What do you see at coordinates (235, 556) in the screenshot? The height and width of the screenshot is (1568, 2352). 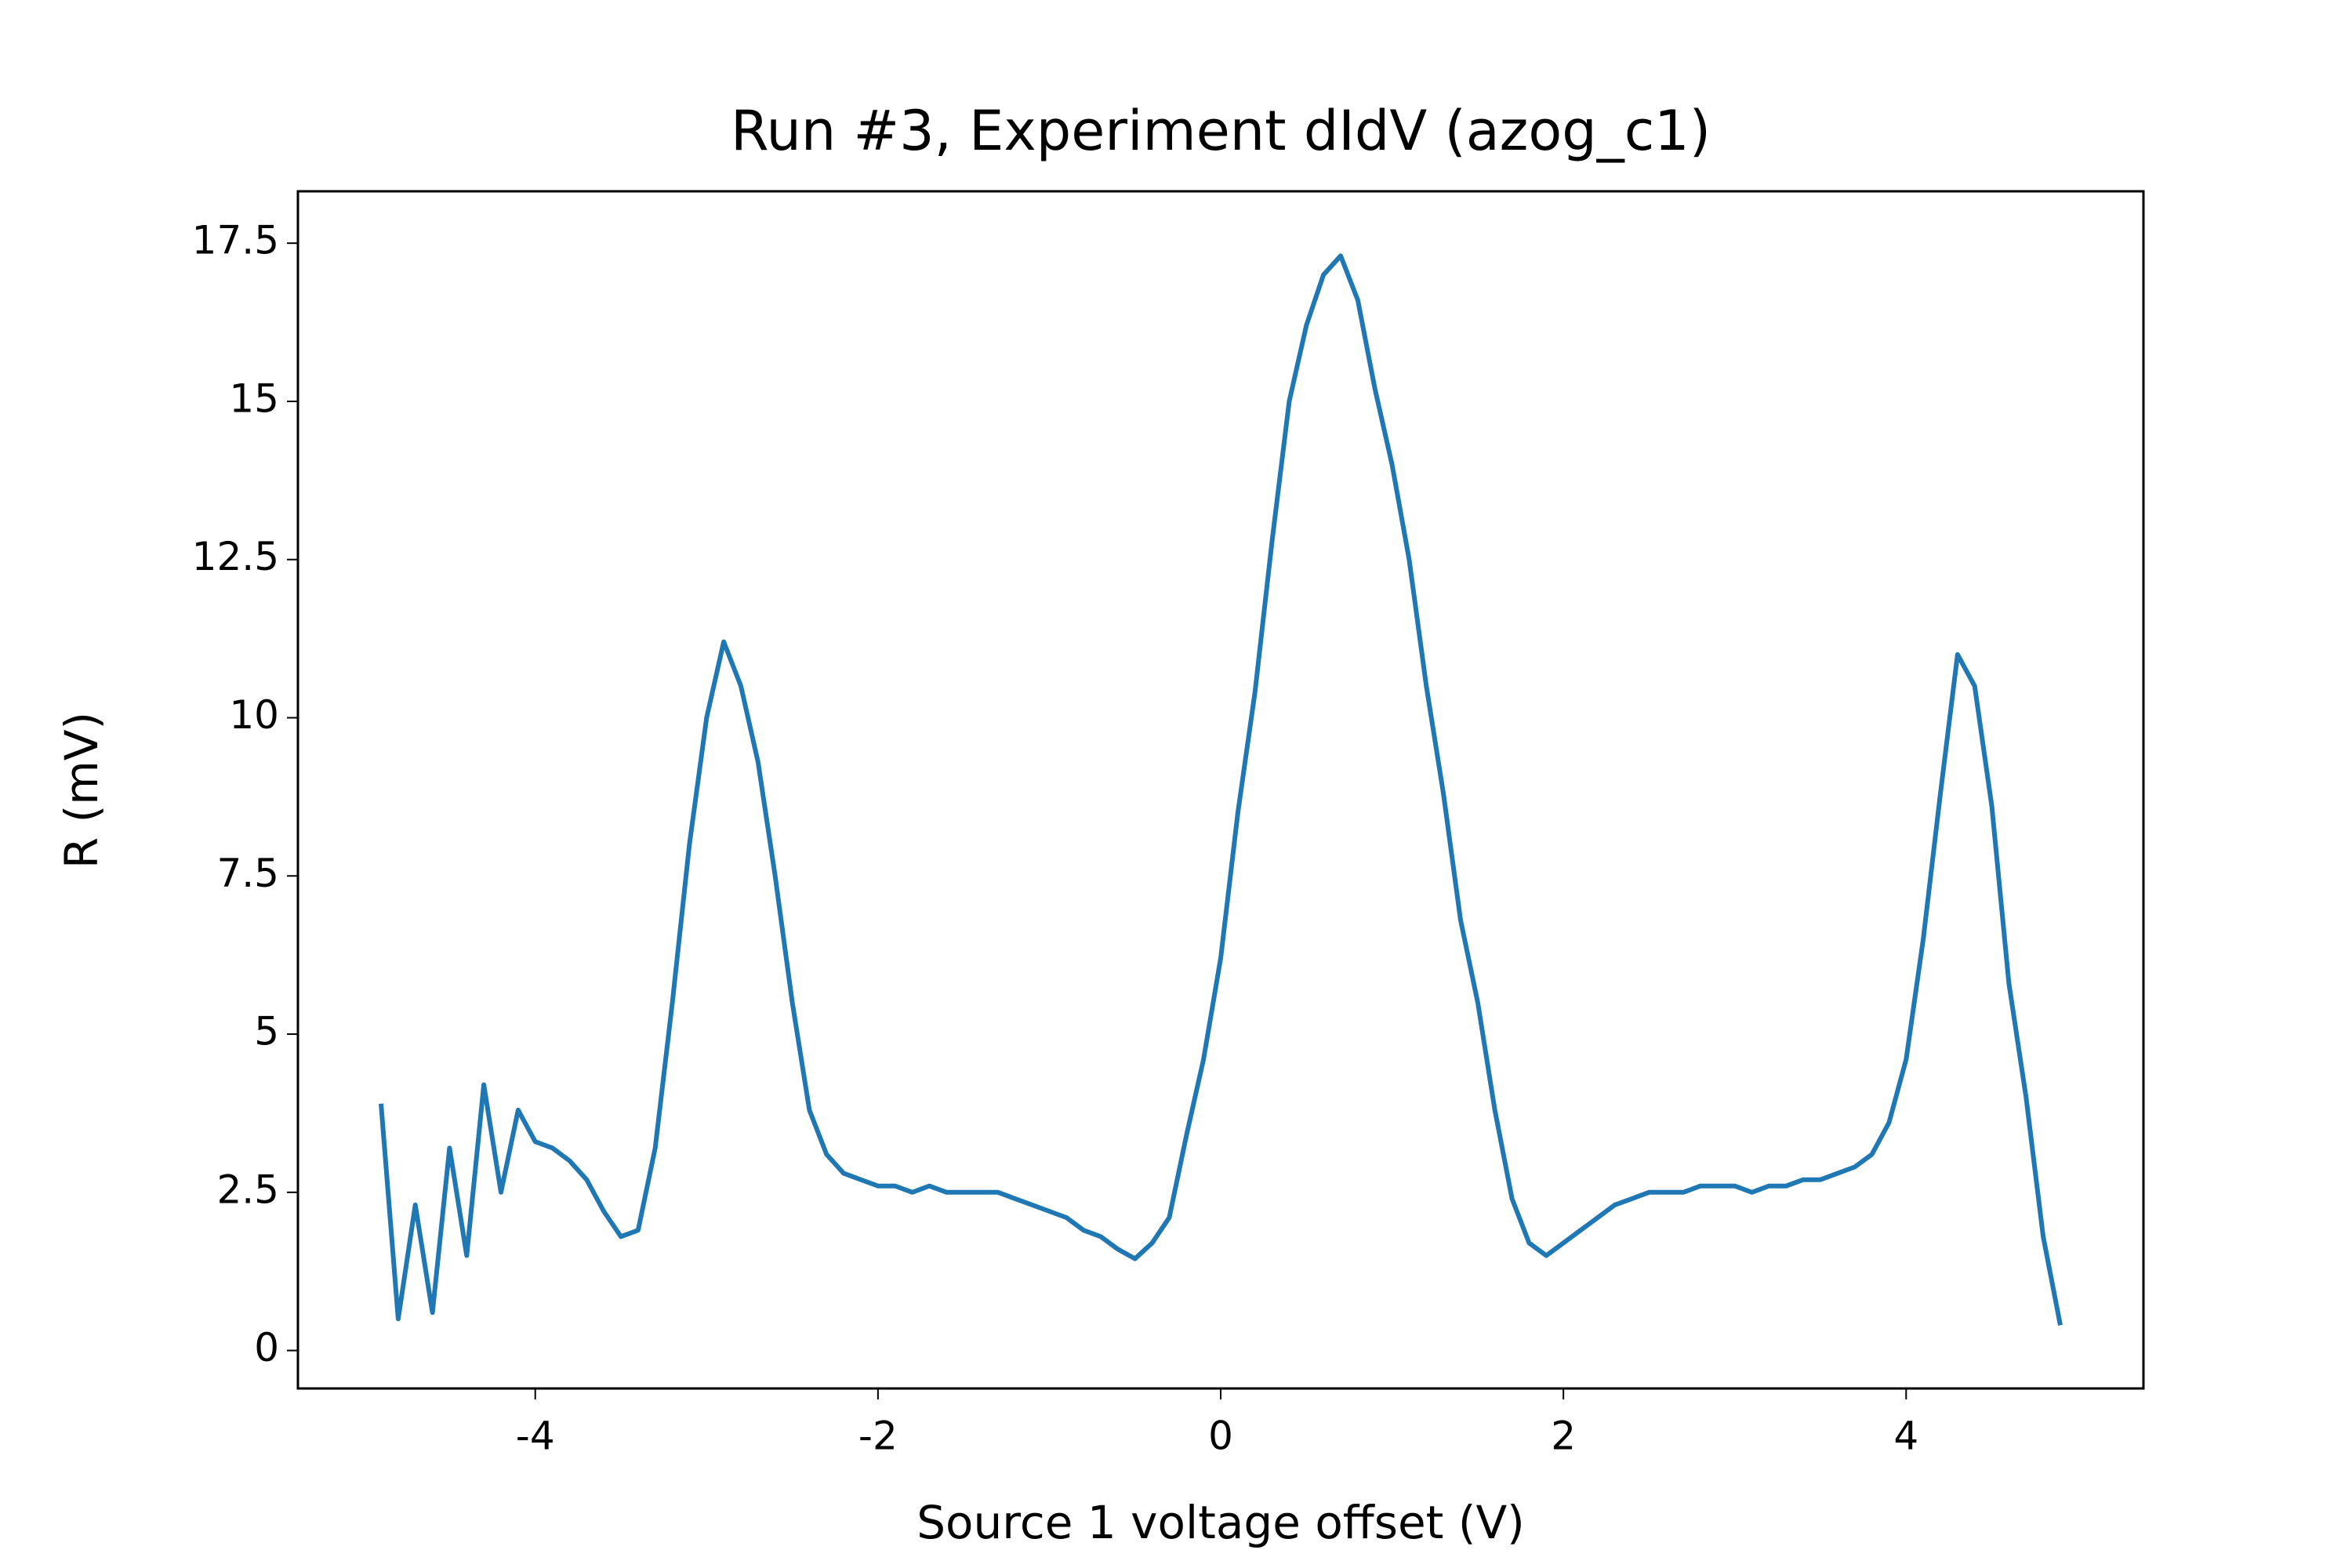 I see `y-tick-label: 12.5` at bounding box center [235, 556].